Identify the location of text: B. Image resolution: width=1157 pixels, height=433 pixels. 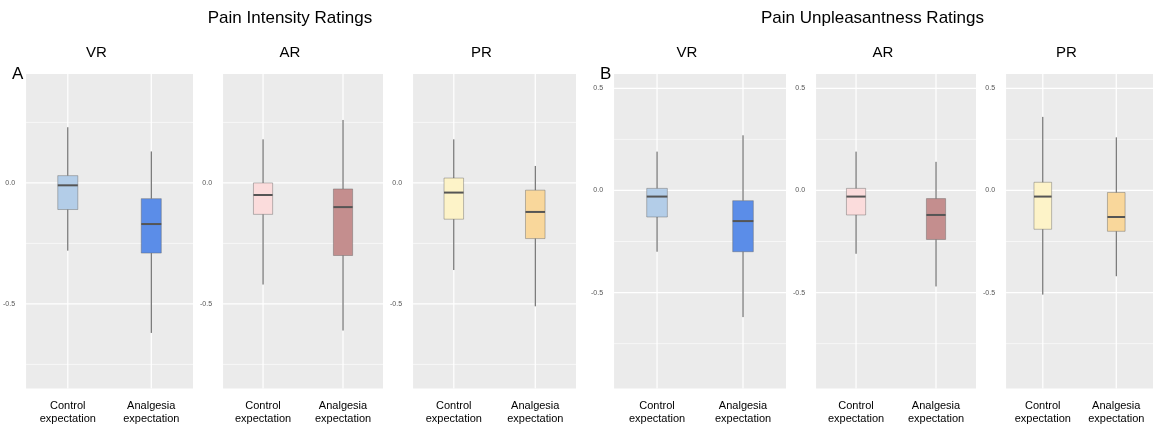
(606, 74).